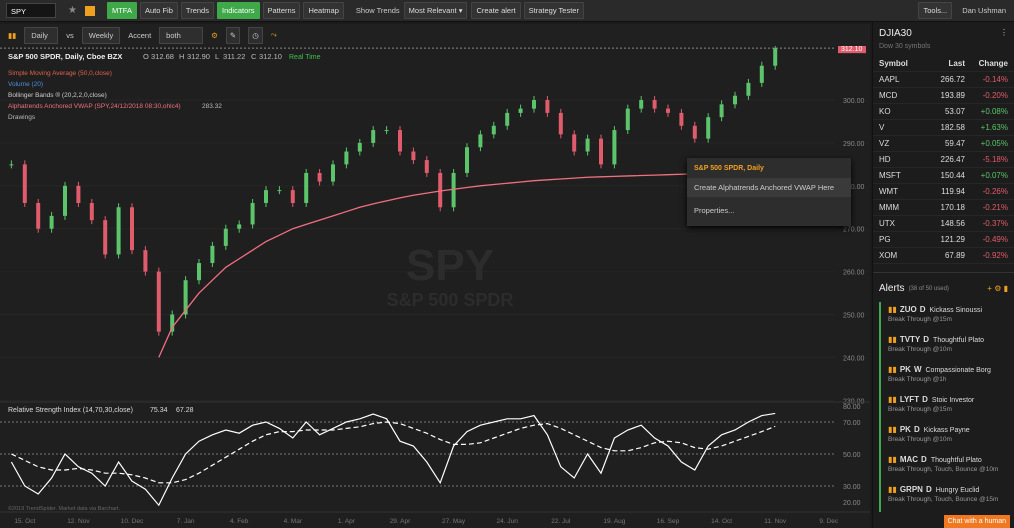 The height and width of the screenshot is (528, 1014). Describe the element at coordinates (952, 95) in the screenshot. I see `last-price: 193.89` at that location.